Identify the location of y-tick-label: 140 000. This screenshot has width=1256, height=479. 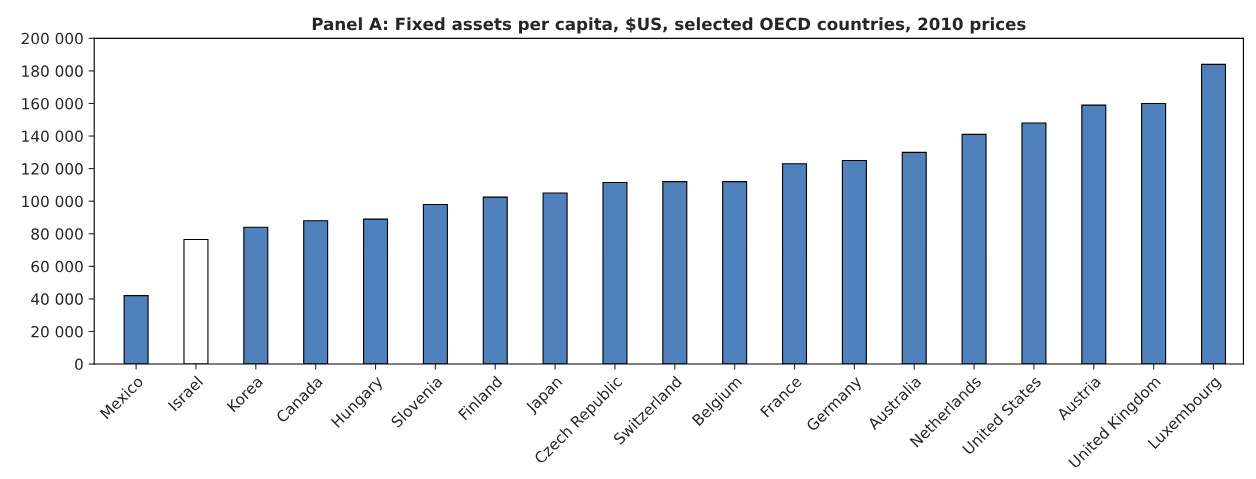
(52, 136).